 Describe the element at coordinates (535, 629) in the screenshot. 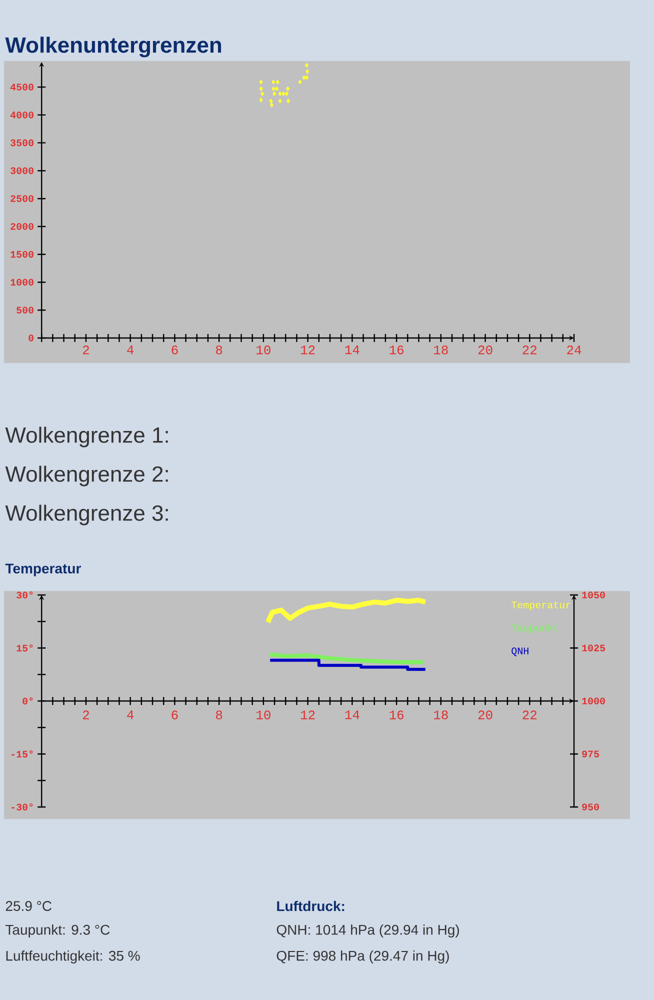

I see `text: Taupunkt` at that location.